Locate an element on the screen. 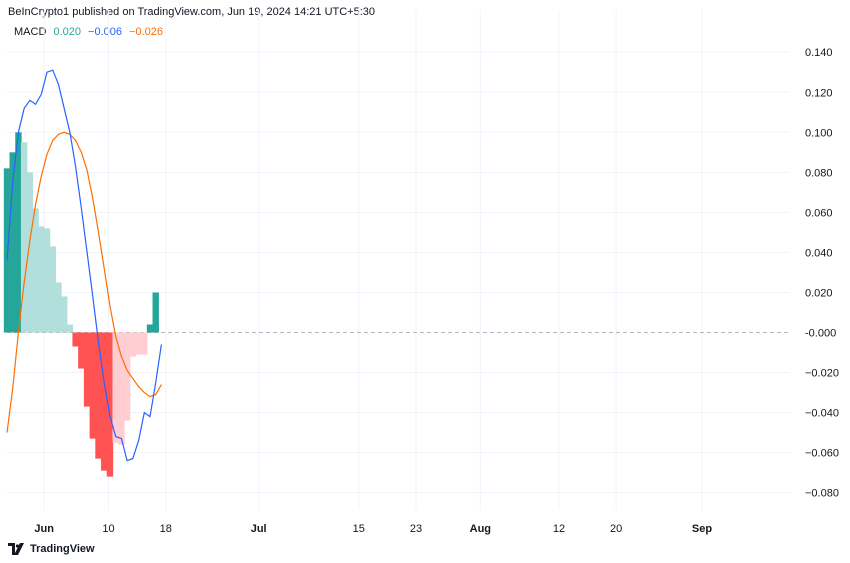 The image size is (850, 563). macd-line is located at coordinates (84, 265).